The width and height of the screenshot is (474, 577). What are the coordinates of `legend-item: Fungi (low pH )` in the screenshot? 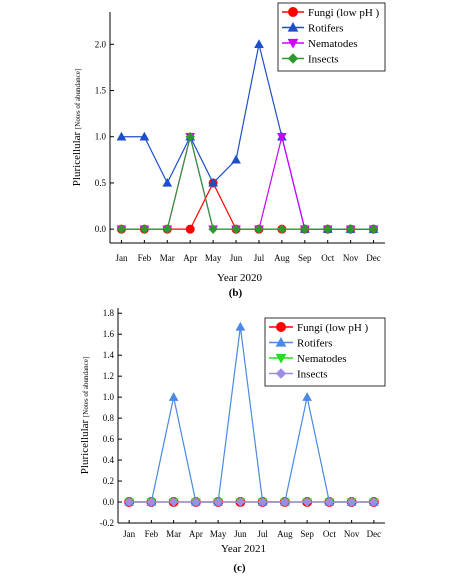 It's located at (319, 328).